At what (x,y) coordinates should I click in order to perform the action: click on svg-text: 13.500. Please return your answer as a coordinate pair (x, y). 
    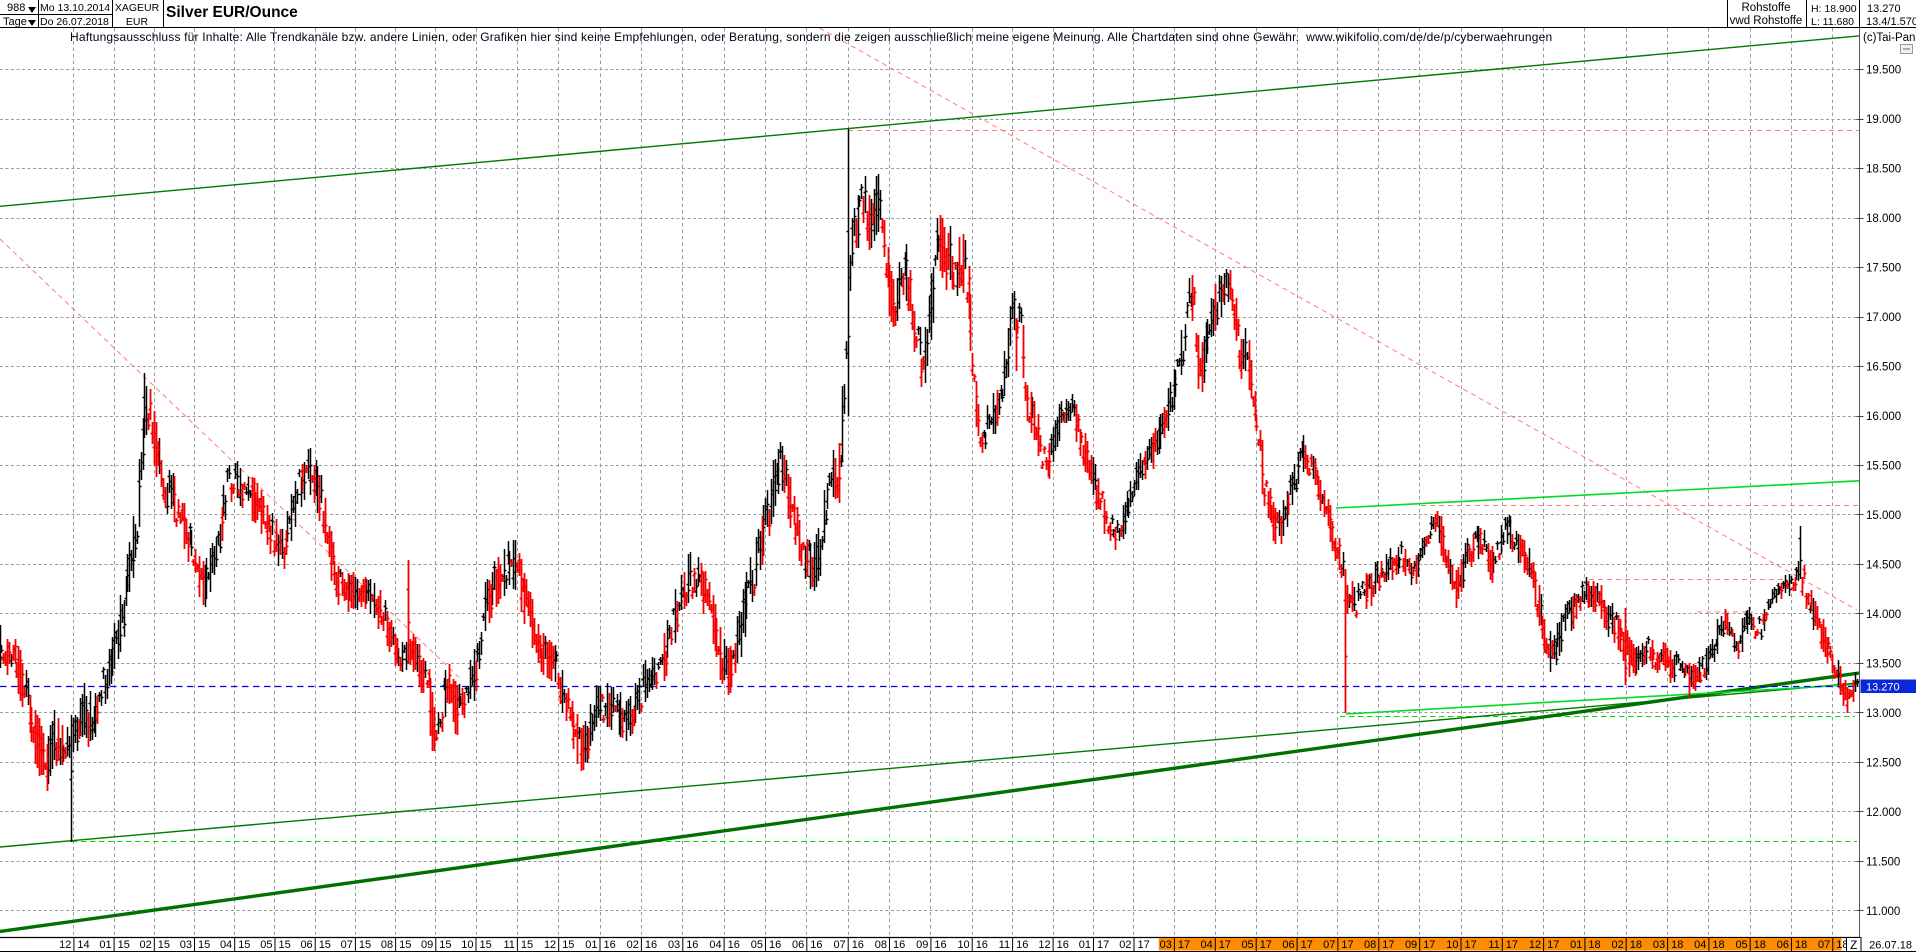
    Looking at the image, I should click on (1883, 664).